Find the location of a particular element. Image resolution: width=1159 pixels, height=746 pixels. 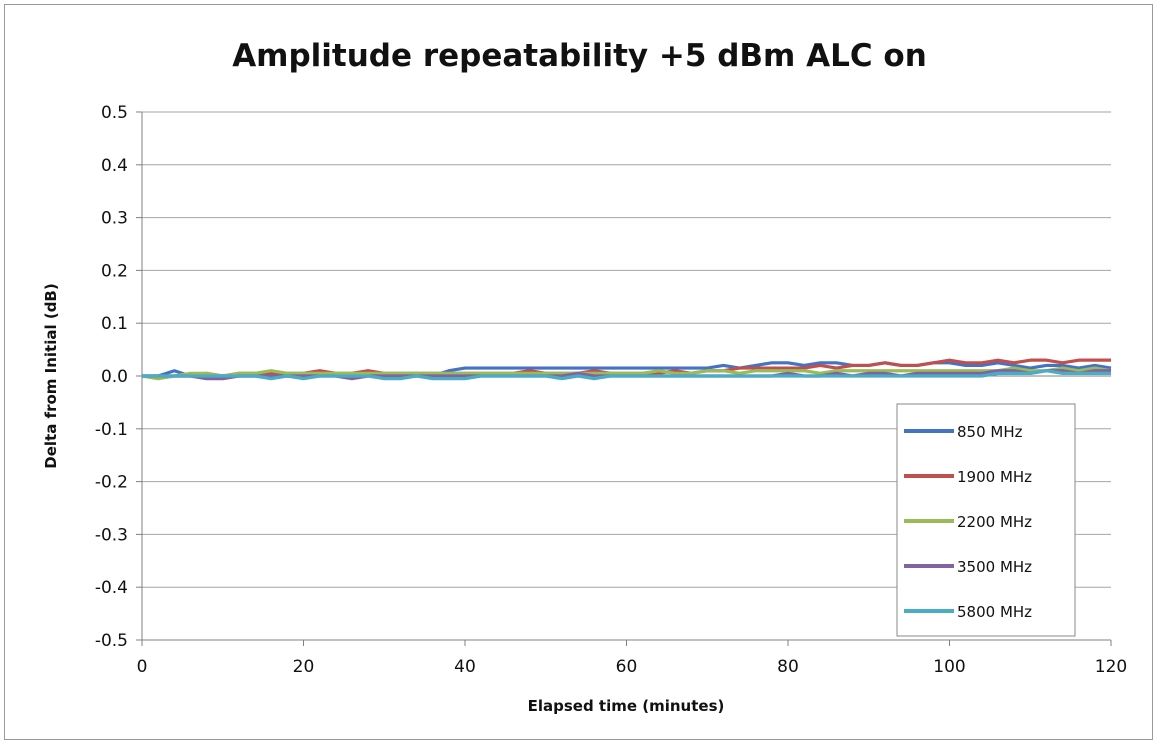

y-tick-label: -0.1 is located at coordinates (111, 430).